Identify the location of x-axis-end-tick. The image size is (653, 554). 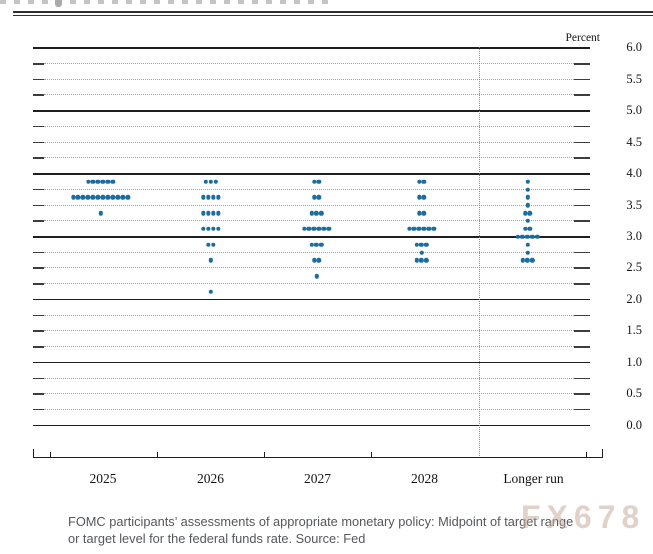
(602, 452).